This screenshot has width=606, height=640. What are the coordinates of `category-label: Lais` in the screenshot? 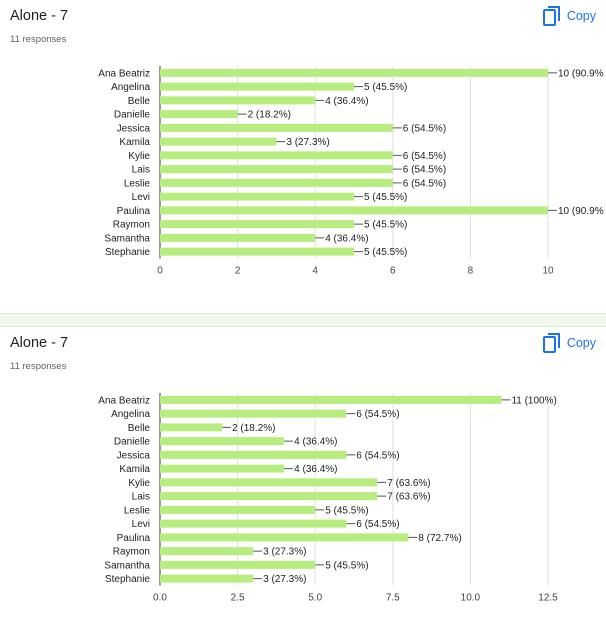 It's located at (141, 170).